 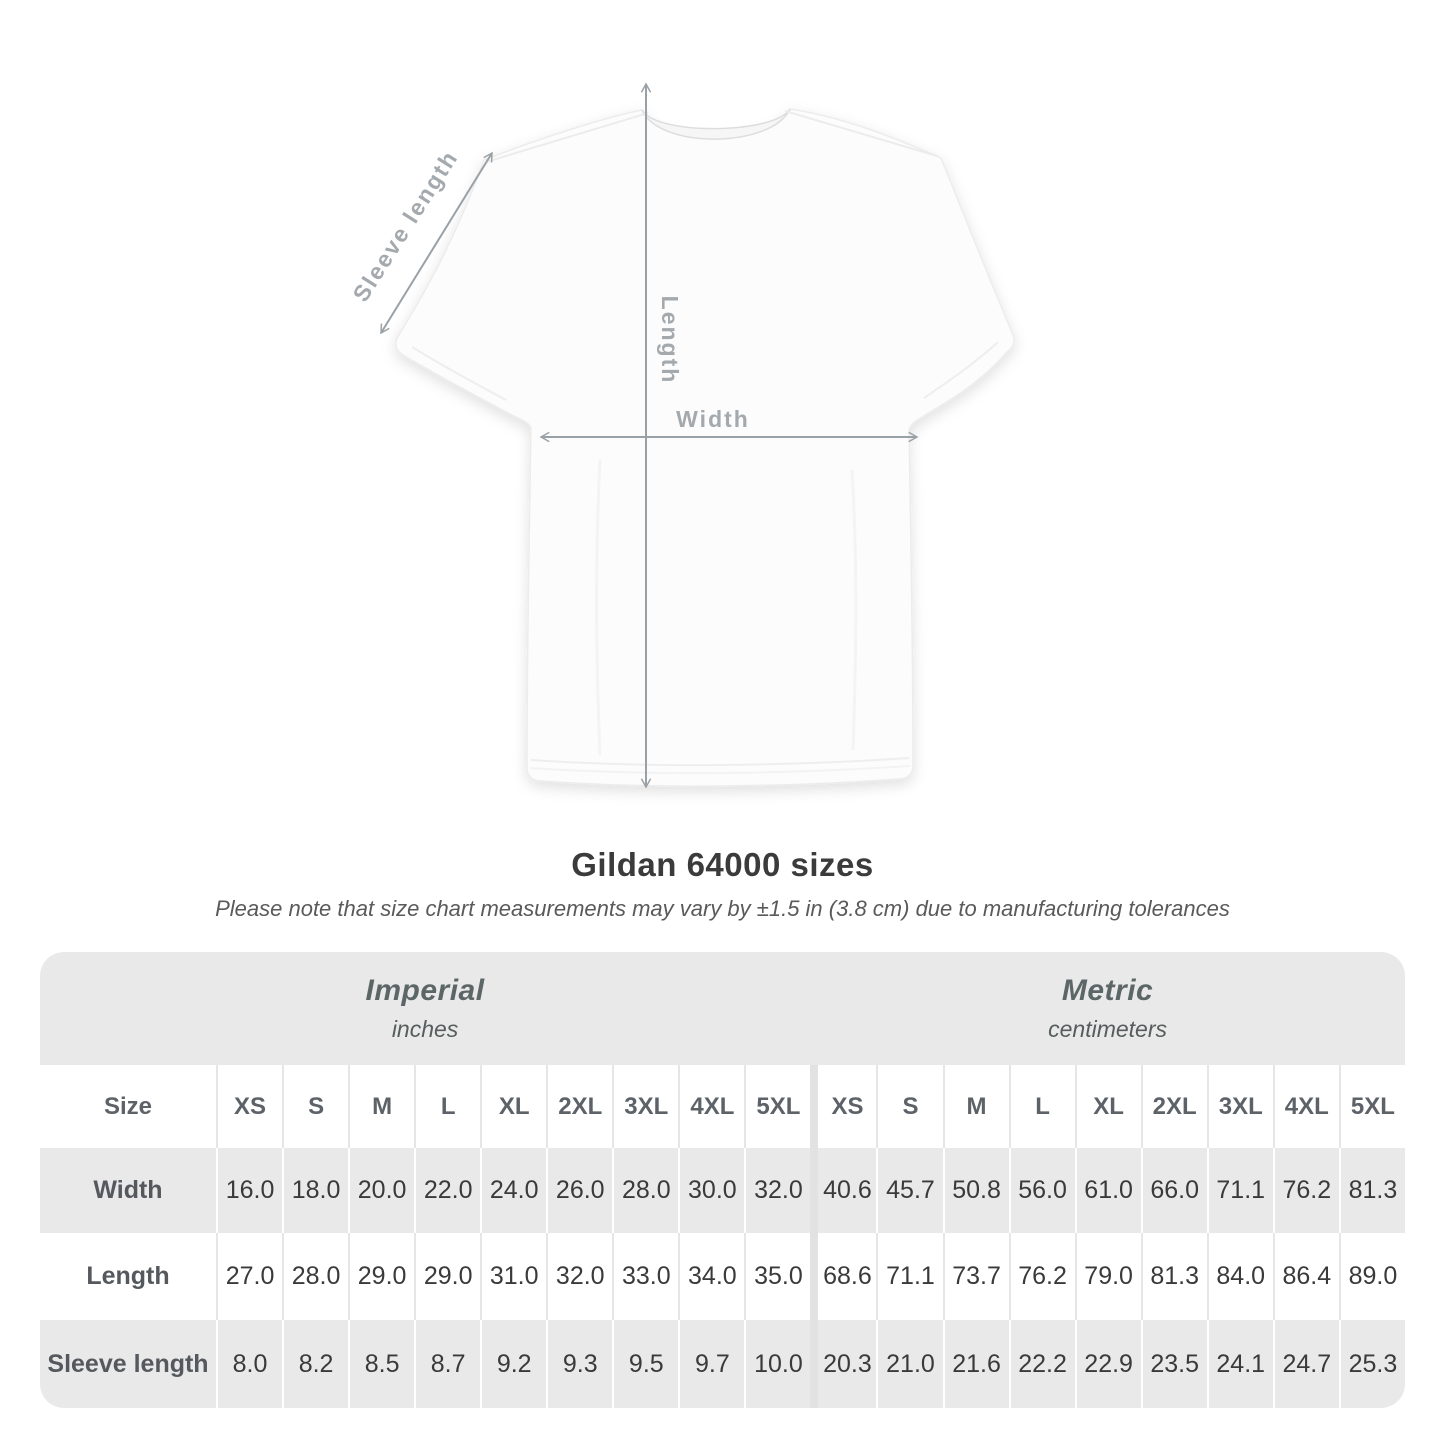 What do you see at coordinates (425, 990) in the screenshot?
I see `imperial-label: Imperial` at bounding box center [425, 990].